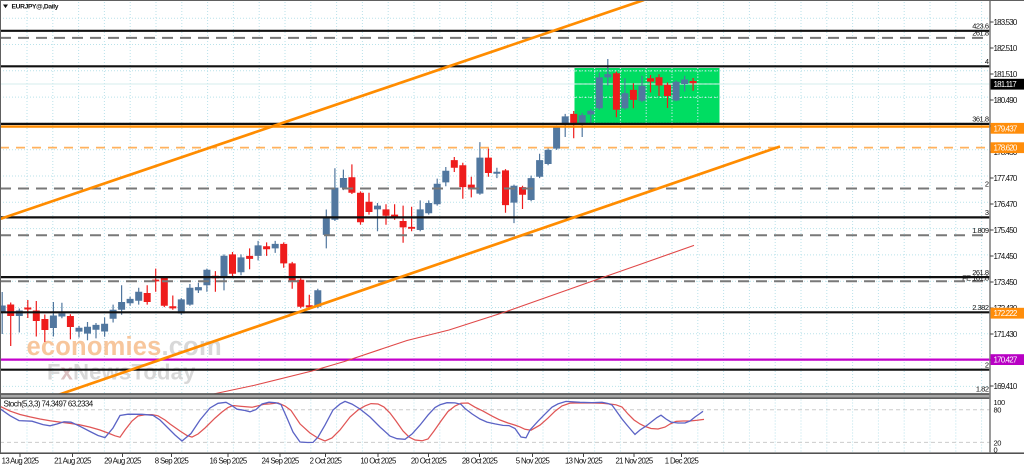 This screenshot has width=1024, height=467. Describe the element at coordinates (998, 443) in the screenshot. I see `svg-text: 20` at that location.